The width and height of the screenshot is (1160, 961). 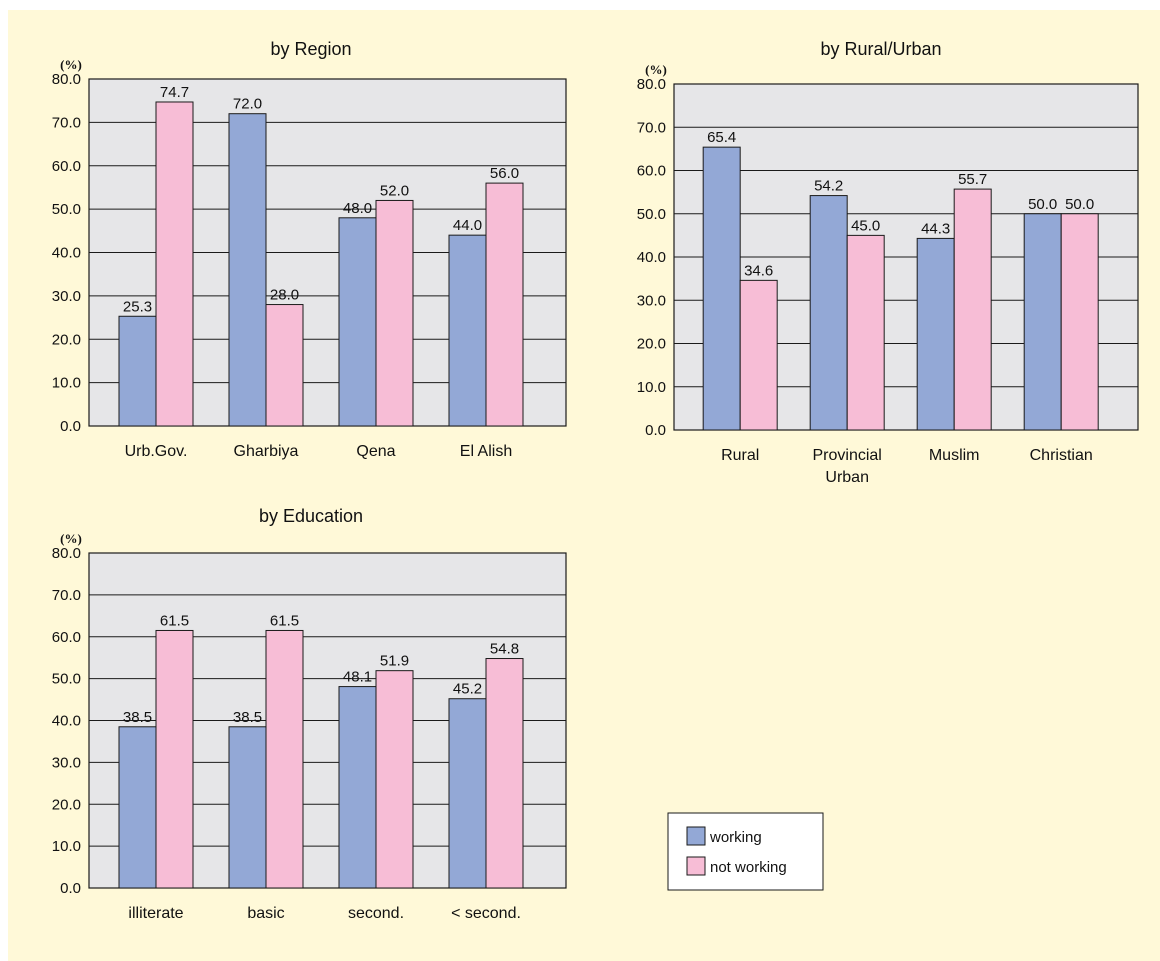 What do you see at coordinates (394, 190) in the screenshot?
I see `data-label: 52.0` at bounding box center [394, 190].